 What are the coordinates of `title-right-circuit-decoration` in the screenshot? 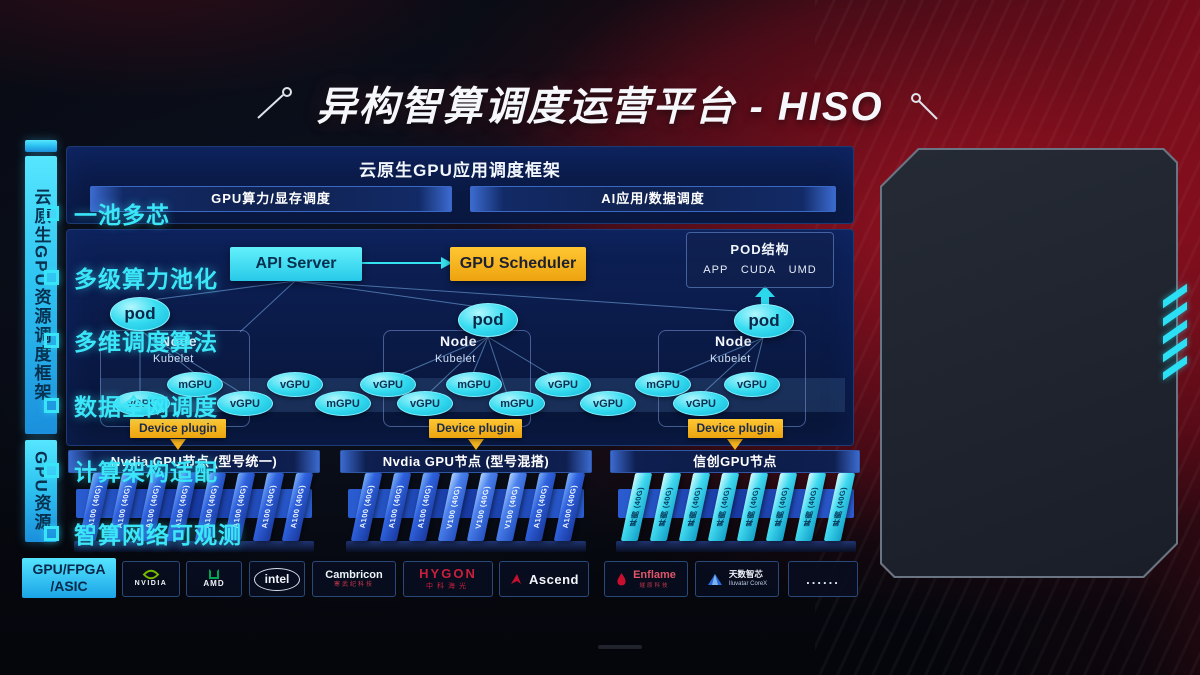 It's located at (924, 106).